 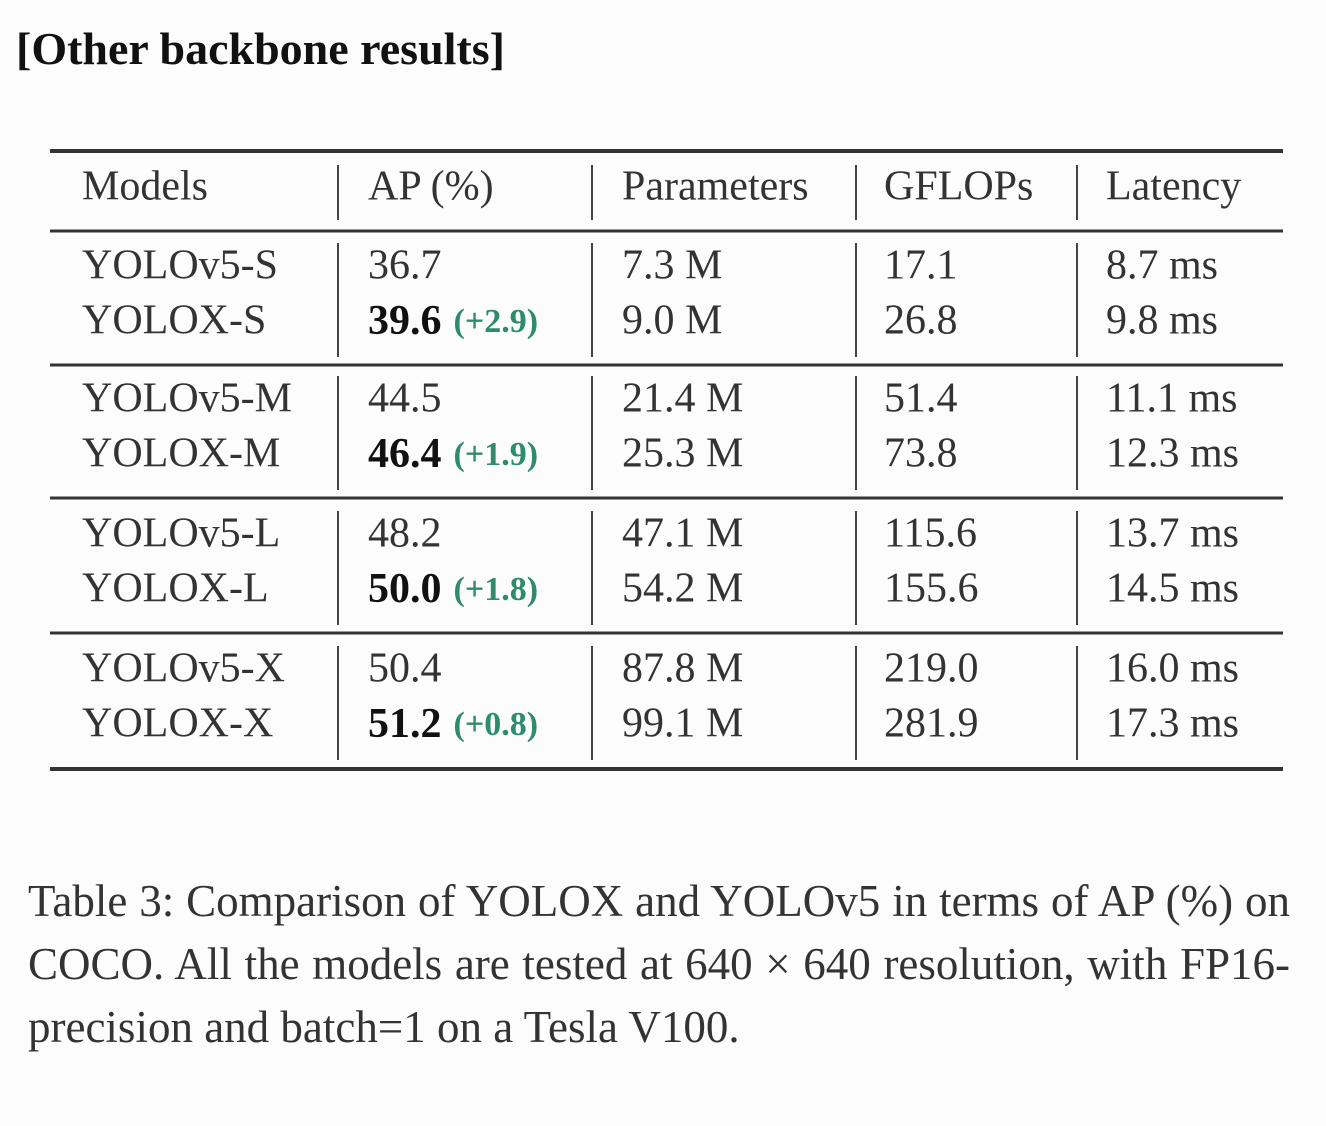 What do you see at coordinates (405, 724) in the screenshot?
I see `ap-value: 51.2` at bounding box center [405, 724].